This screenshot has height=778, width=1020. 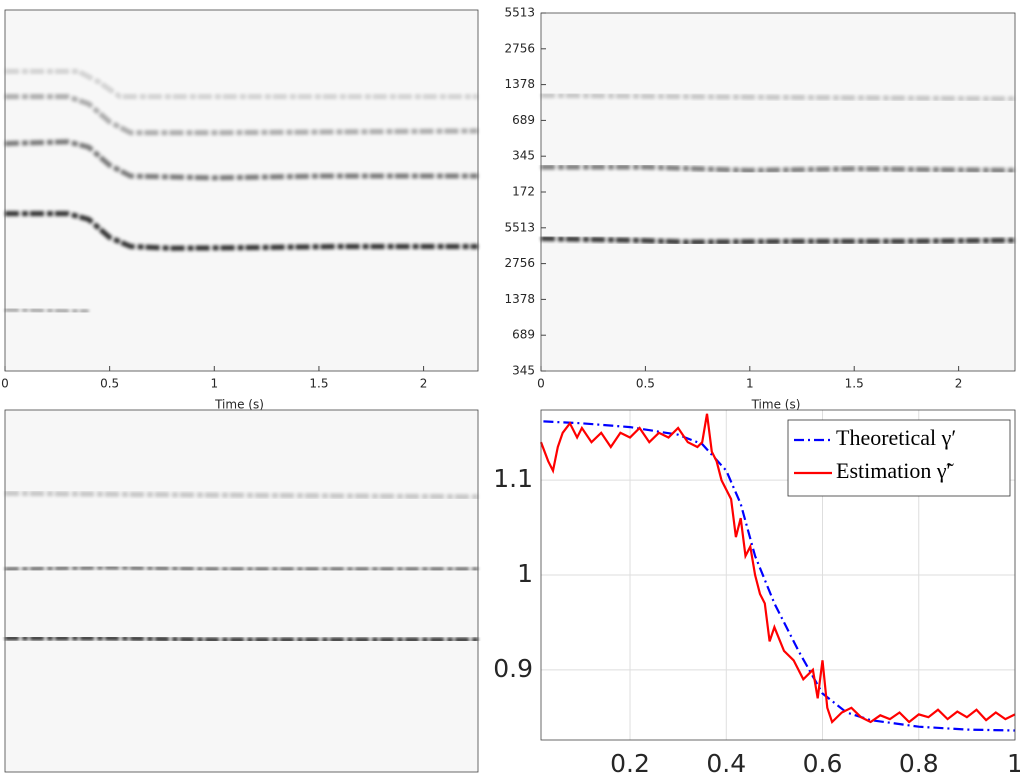 I want to click on legend-label: Estimation γ̃′, so click(x=895, y=470).